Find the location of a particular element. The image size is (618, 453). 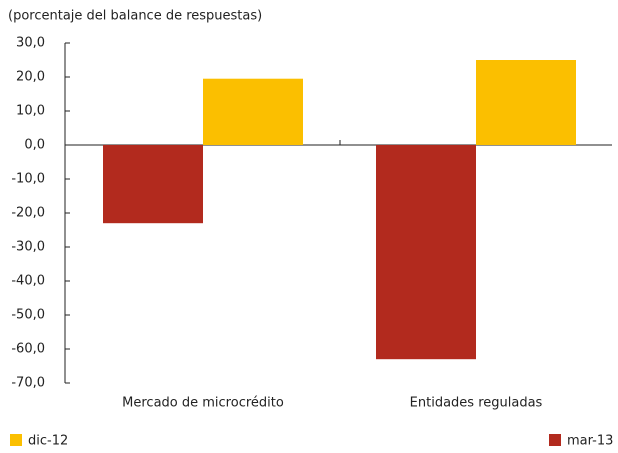

x-tick-label: Mercado de microcrédito is located at coordinates (203, 403).